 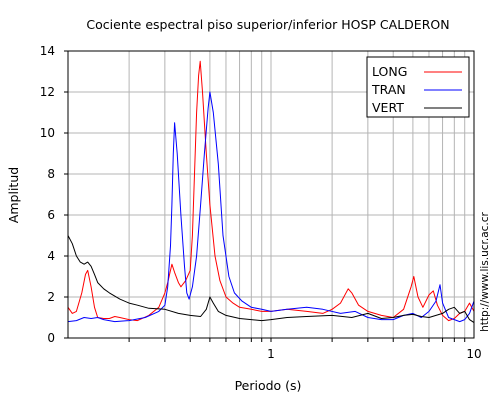 I want to click on legend-label-vert: VERT, so click(x=388, y=107).